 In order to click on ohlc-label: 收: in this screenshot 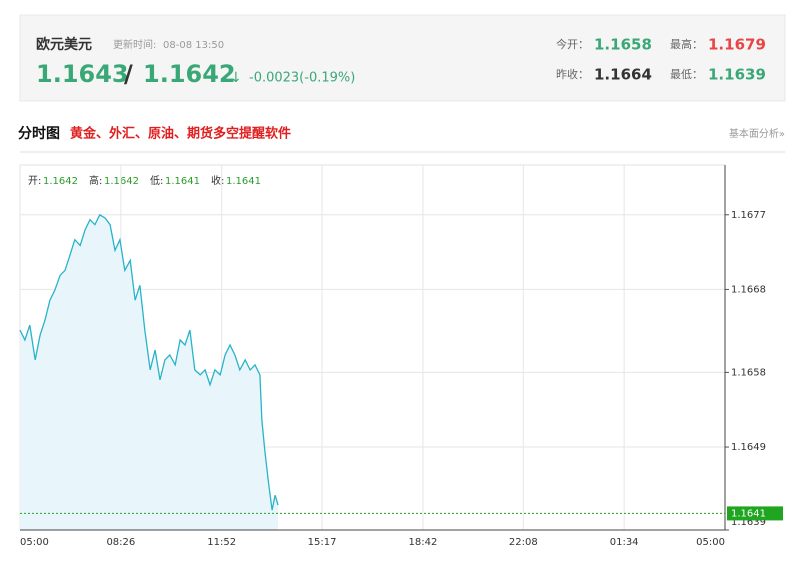, I will do `click(217, 180)`.